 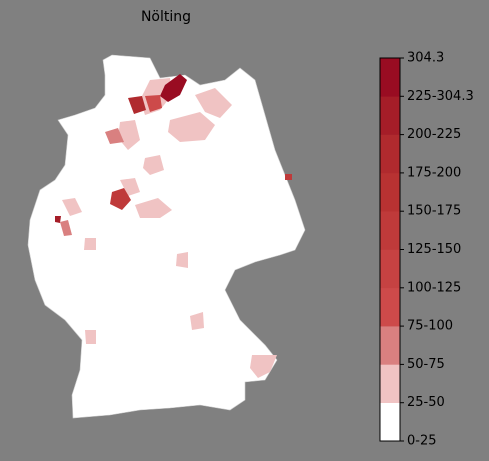 I want to click on colorbar-label: 100-125, so click(x=434, y=287).